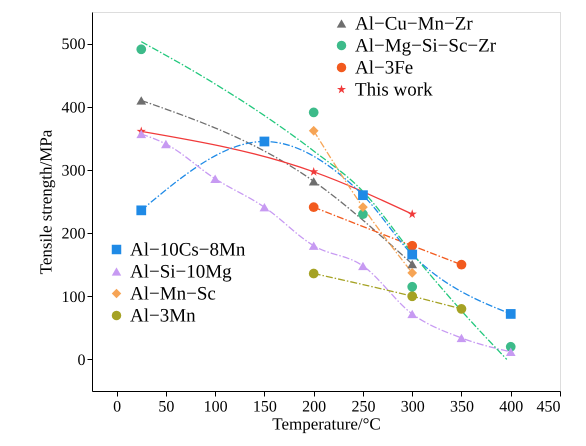  I want to click on x-tick-label: 0, so click(117, 407).